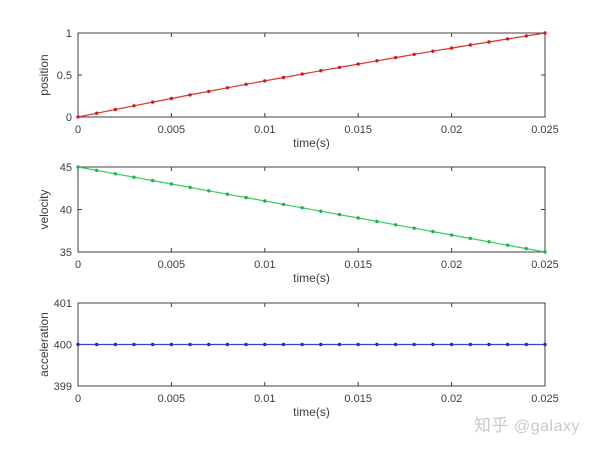  I want to click on y-tick-label: 399, so click(63, 387).